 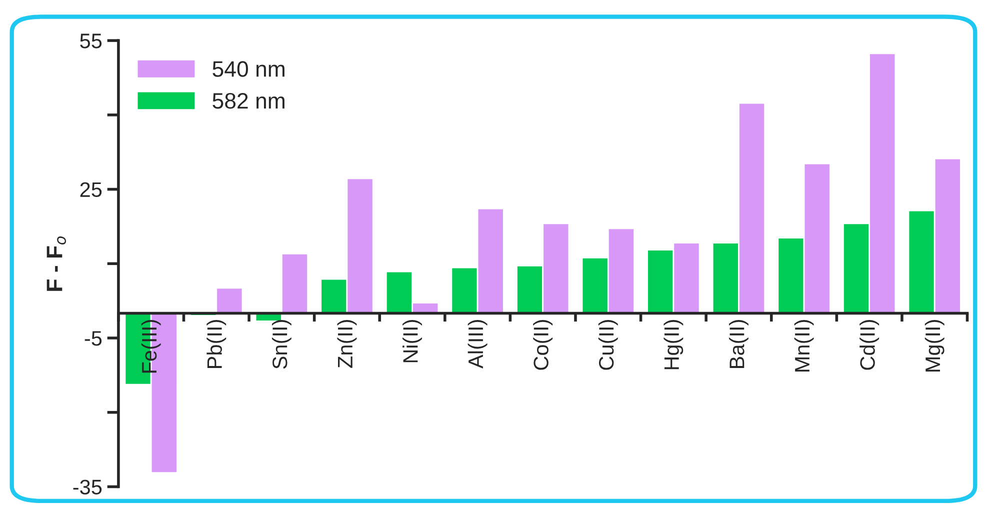 I want to click on y-tick-label: 55, so click(x=91, y=41).